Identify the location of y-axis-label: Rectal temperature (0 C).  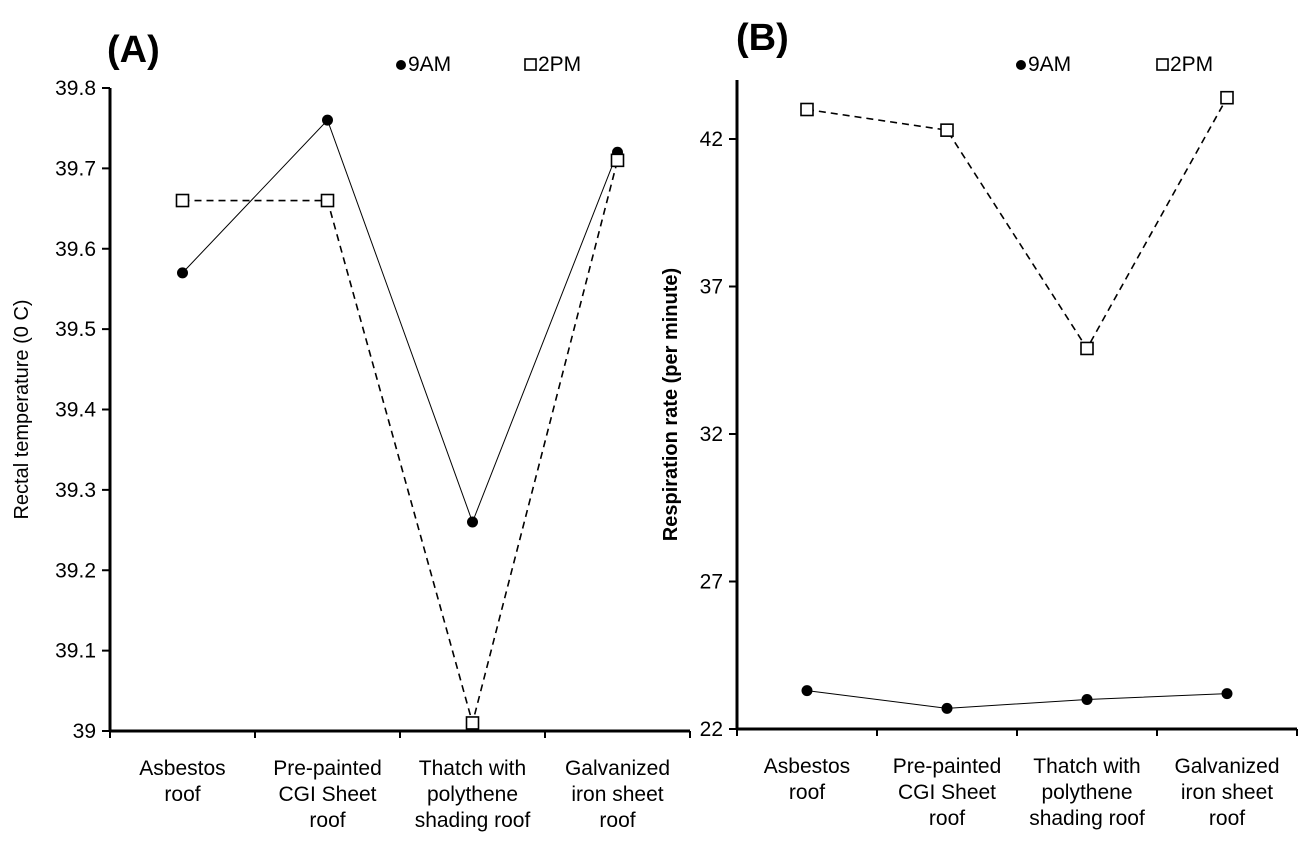
(22, 409).